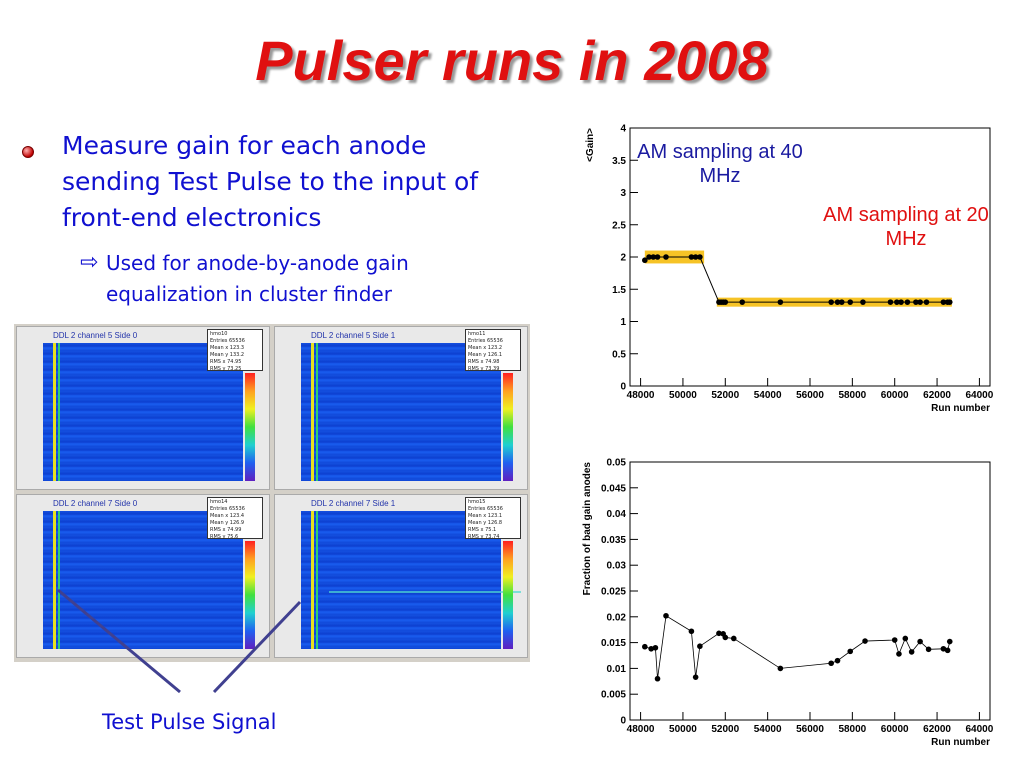 The image size is (1024, 768). Describe the element at coordinates (189, 722) in the screenshot. I see `test-pulse-label: Test Pulse Signal` at that location.